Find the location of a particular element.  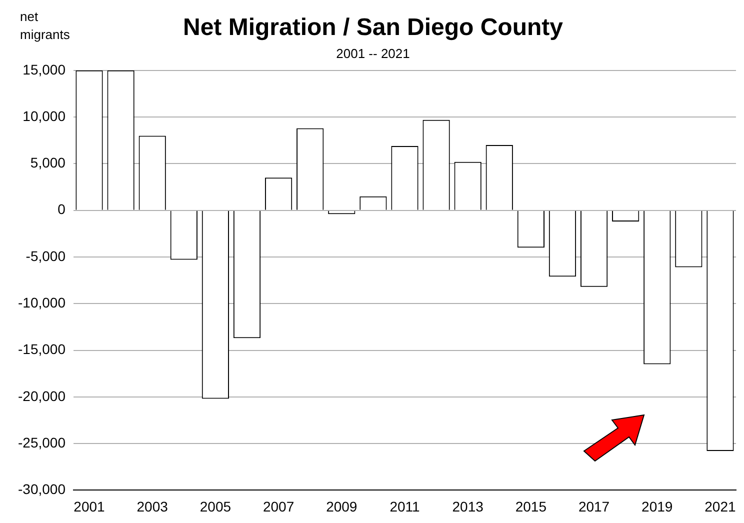

x-tick-label: 2019 is located at coordinates (657, 506).